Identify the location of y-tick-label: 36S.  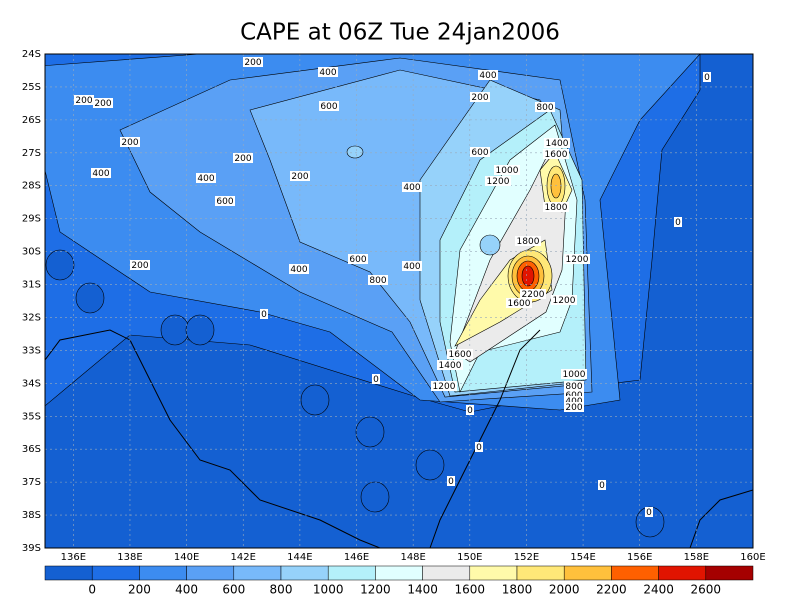
(31, 449).